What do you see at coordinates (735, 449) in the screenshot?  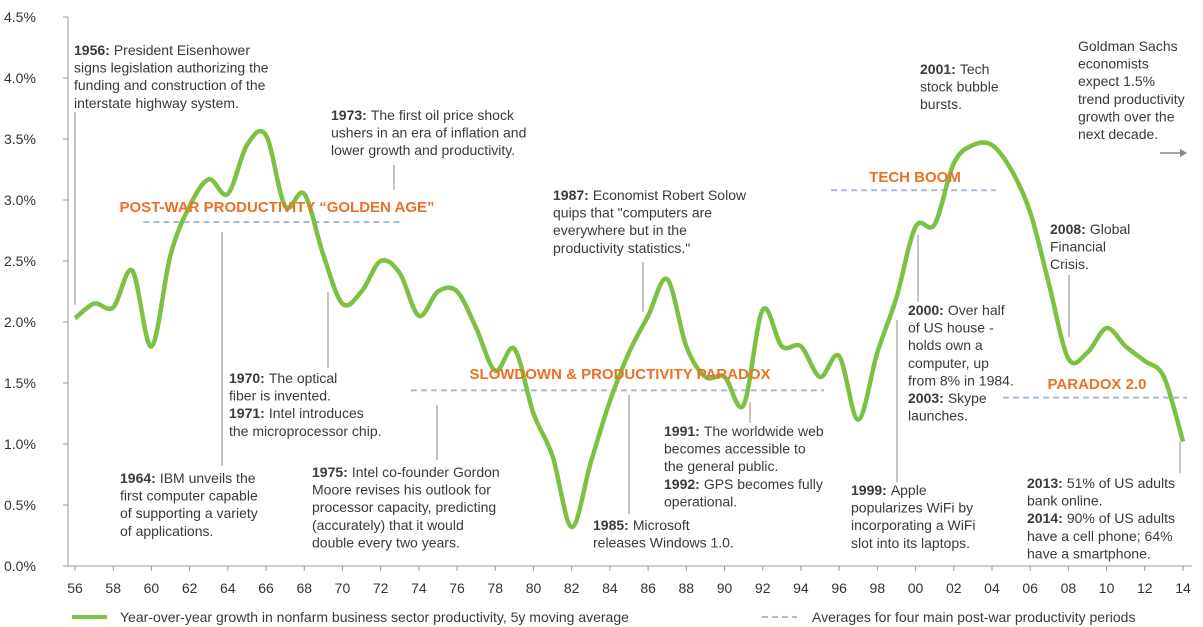 I see `annotation-text: becomes accessible to` at bounding box center [735, 449].